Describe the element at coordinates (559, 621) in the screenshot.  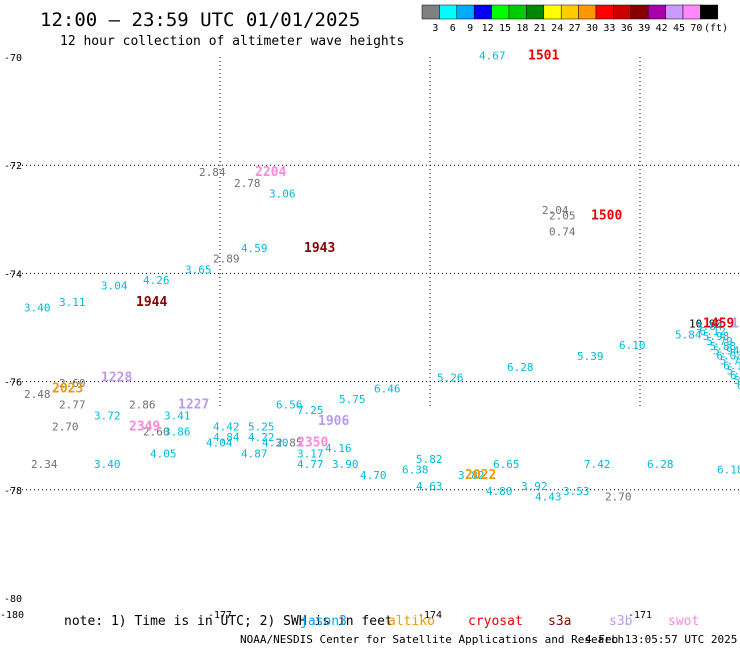
I see `legend-entry-s3a: s3a` at that location.